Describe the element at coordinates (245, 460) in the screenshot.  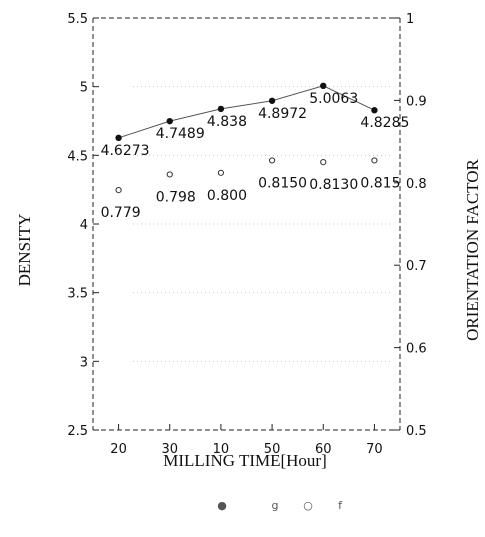
I see `x-axis-title: MILLING TIME[Hour]` at that location.